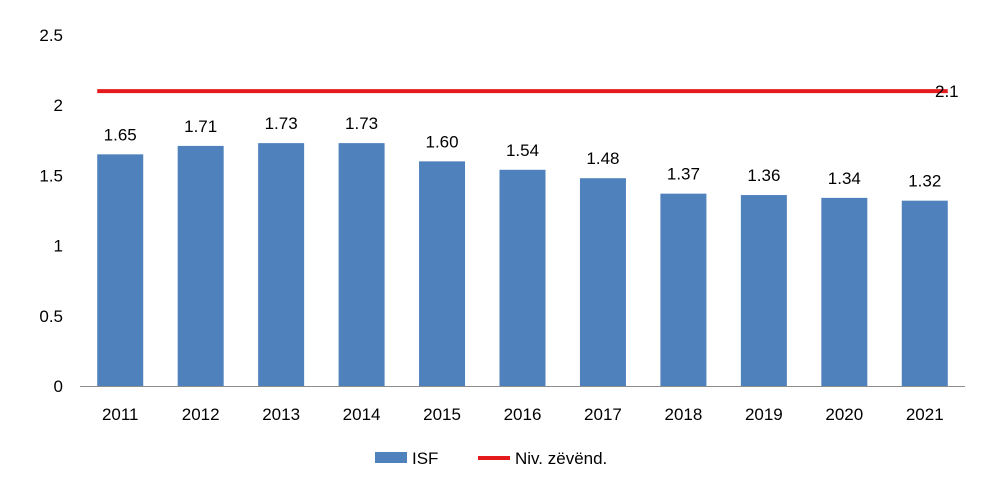  What do you see at coordinates (763, 175) in the screenshot?
I see `bar-value-label: 1.36` at bounding box center [763, 175].